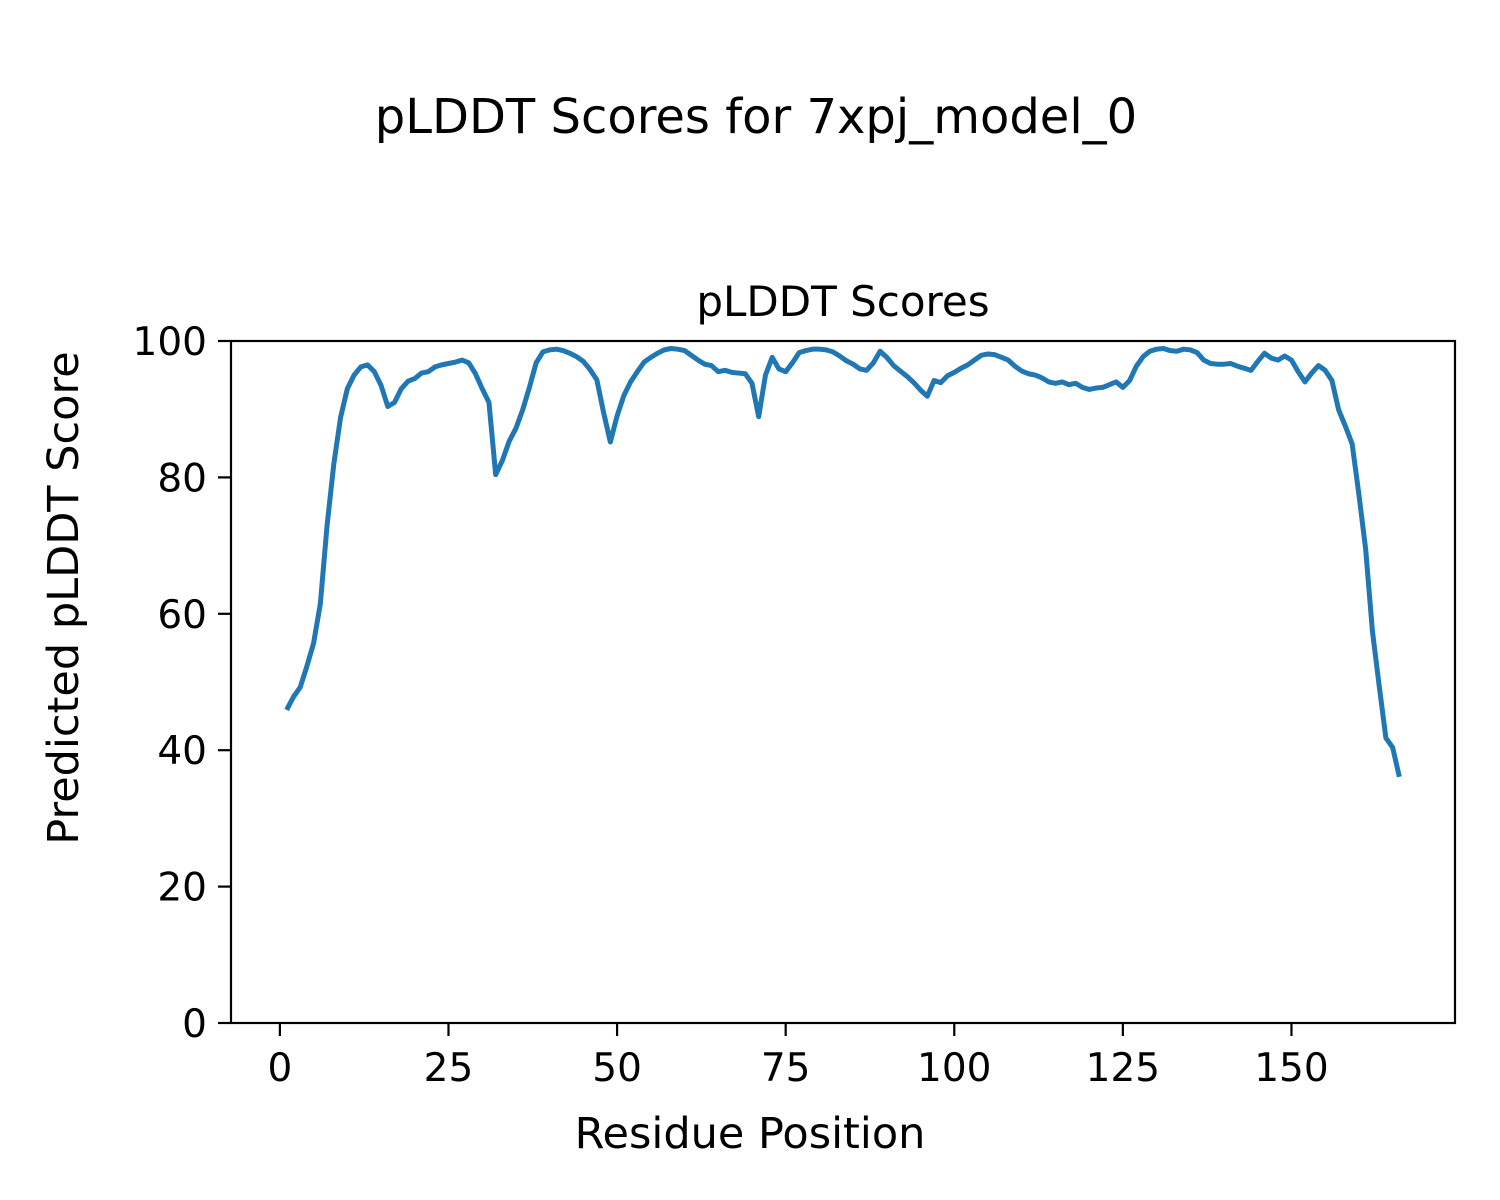  What do you see at coordinates (786, 1068) in the screenshot?
I see `x-tick-label: 75` at bounding box center [786, 1068].